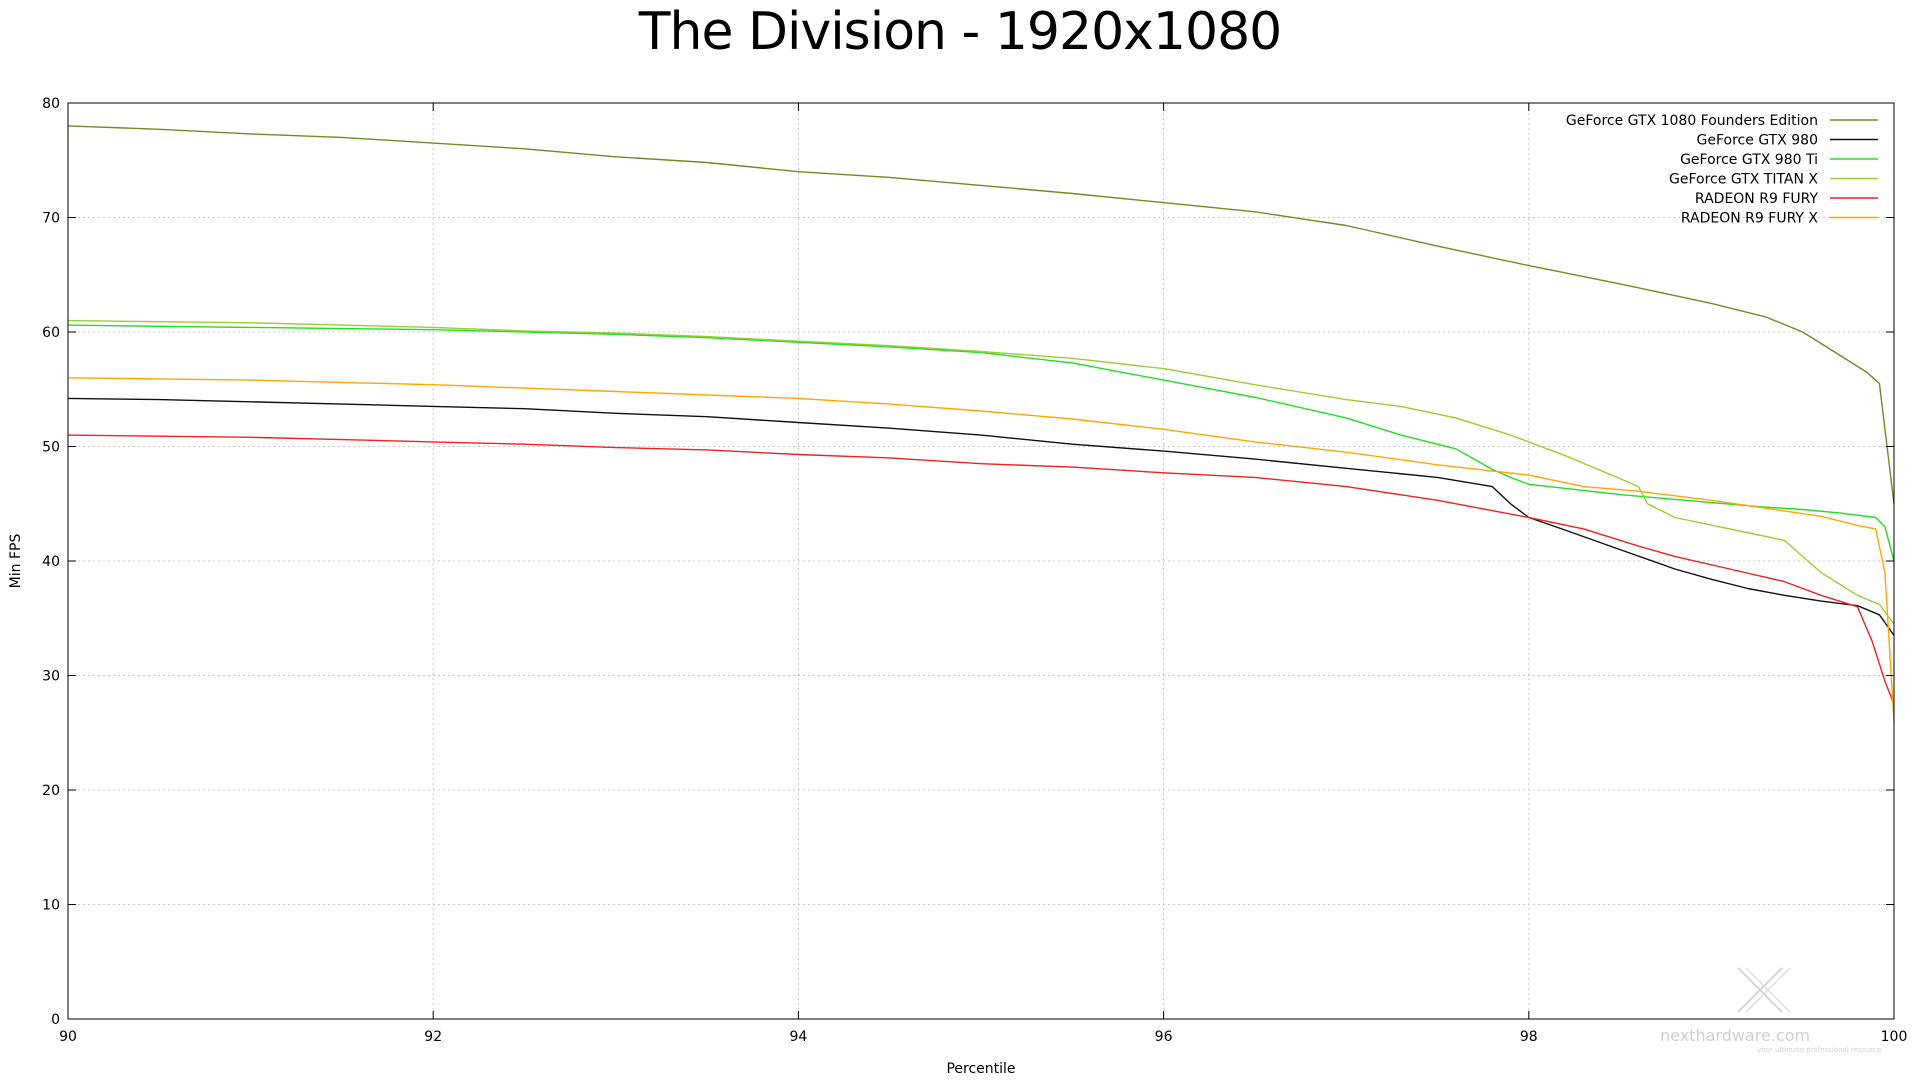 The image size is (1920, 1080). I want to click on legend-label: RADEON R9 FURY X, so click(1750, 219).